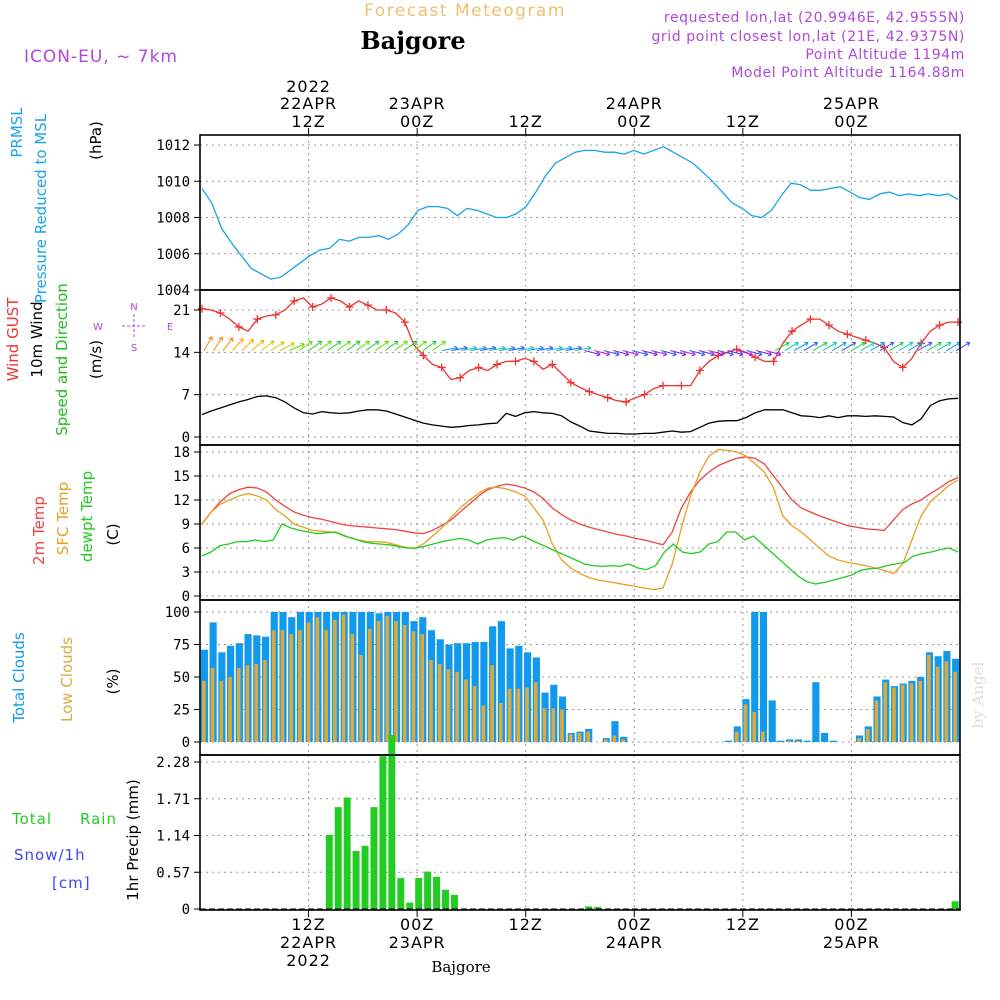 This screenshot has height=1000, width=1000. I want to click on model-altitude: Model Point Altitude 1164.88m, so click(848, 73).